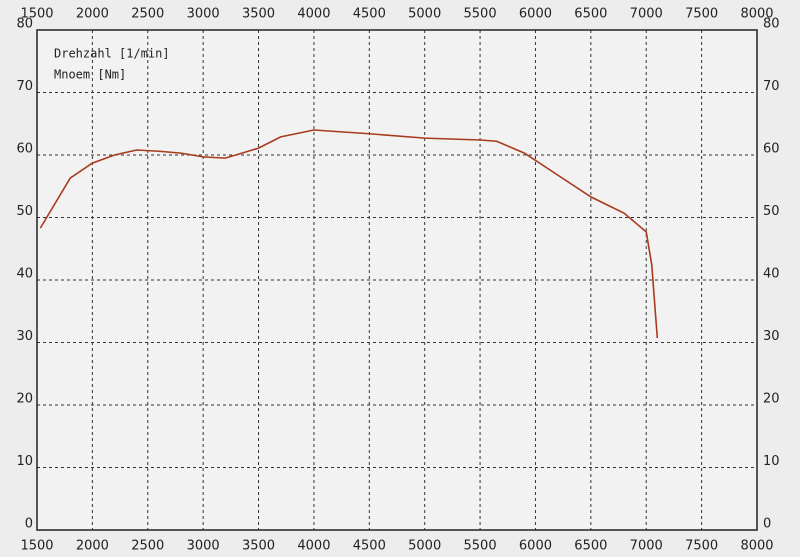  Describe the element at coordinates (480, 546) in the screenshot. I see `x-tick-label: 5500` at that location.